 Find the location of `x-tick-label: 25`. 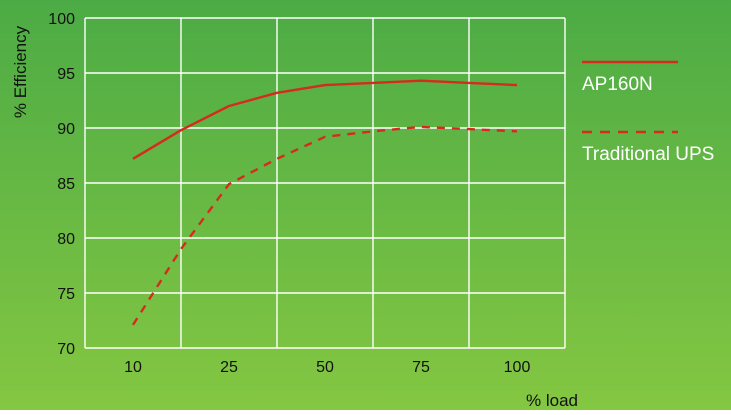

x-tick-label: 25 is located at coordinates (229, 367).